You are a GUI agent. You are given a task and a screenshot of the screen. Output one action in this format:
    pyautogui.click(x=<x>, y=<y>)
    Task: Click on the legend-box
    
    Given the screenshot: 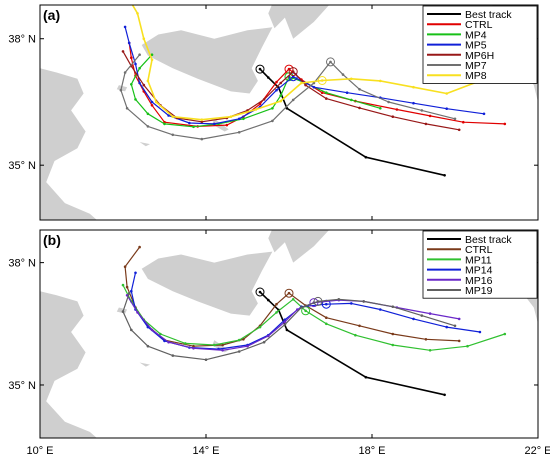 What is the action you would take?
    pyautogui.click(x=480, y=264)
    